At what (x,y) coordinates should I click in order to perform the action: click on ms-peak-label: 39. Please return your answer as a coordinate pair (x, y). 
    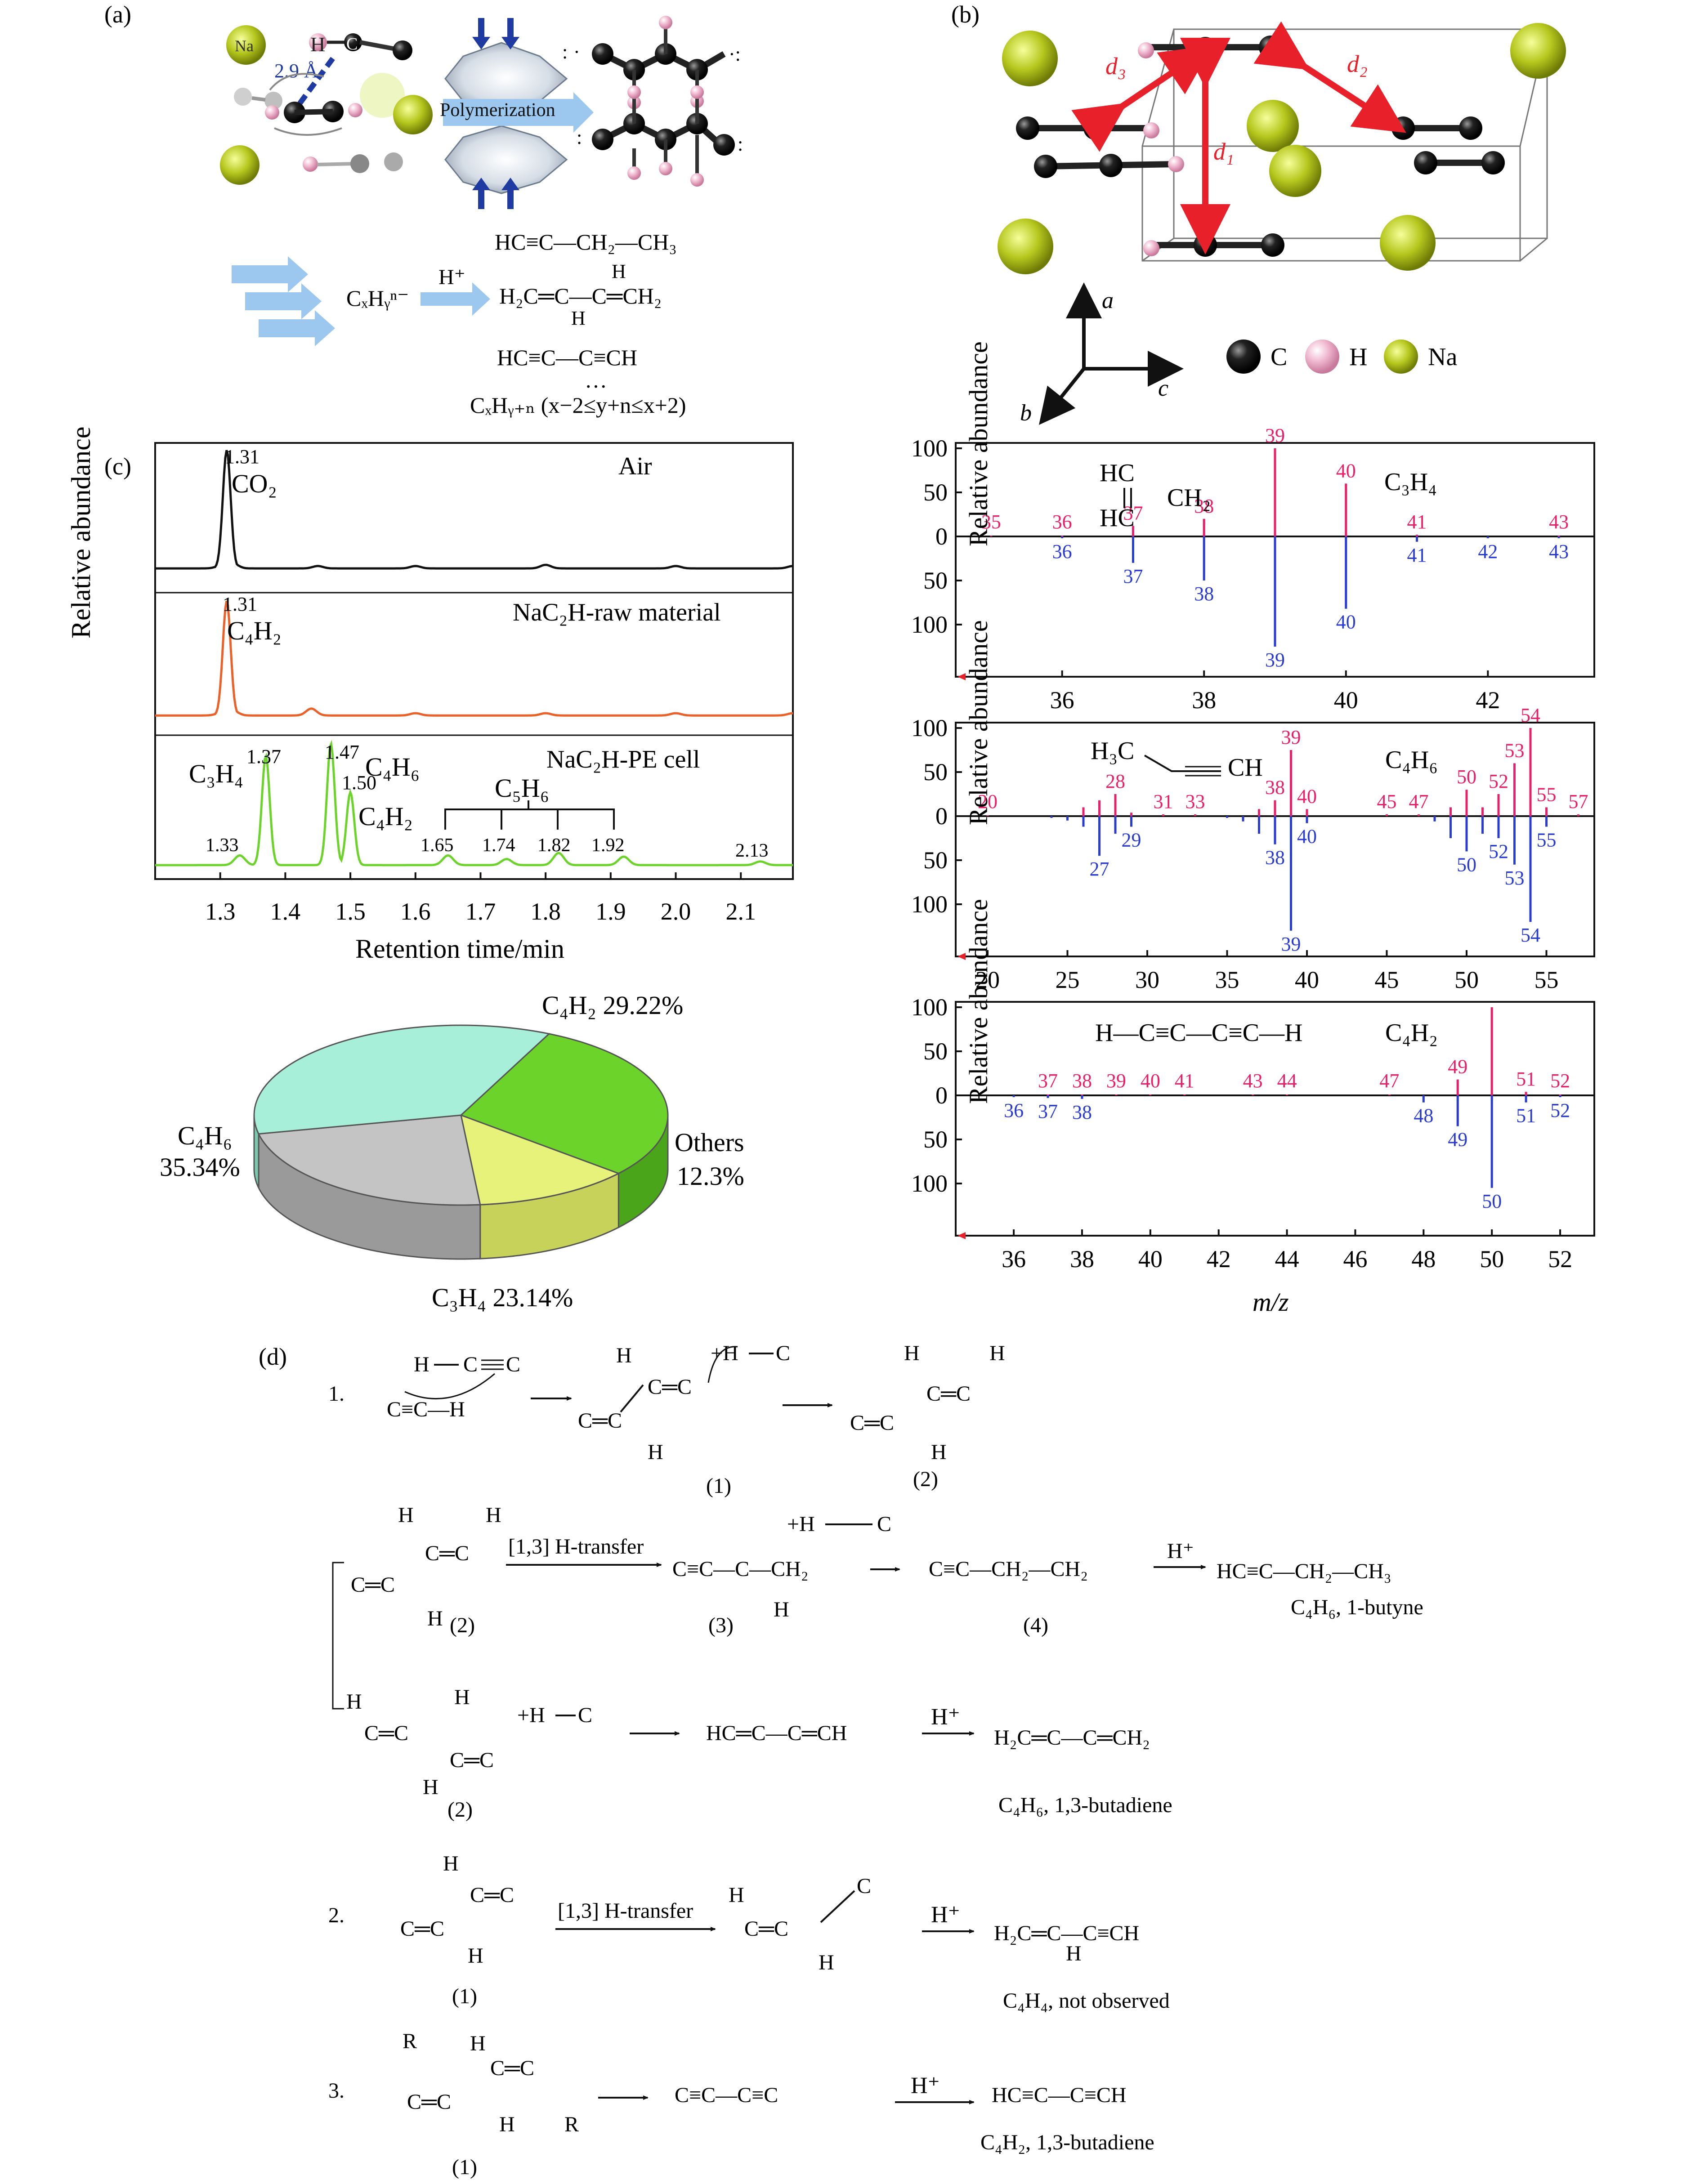
    Looking at the image, I should click on (1275, 435).